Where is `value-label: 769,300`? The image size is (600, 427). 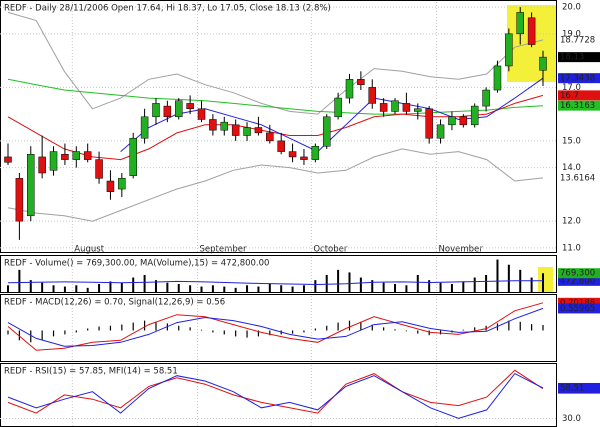
value-label: 769,300 is located at coordinates (577, 274).